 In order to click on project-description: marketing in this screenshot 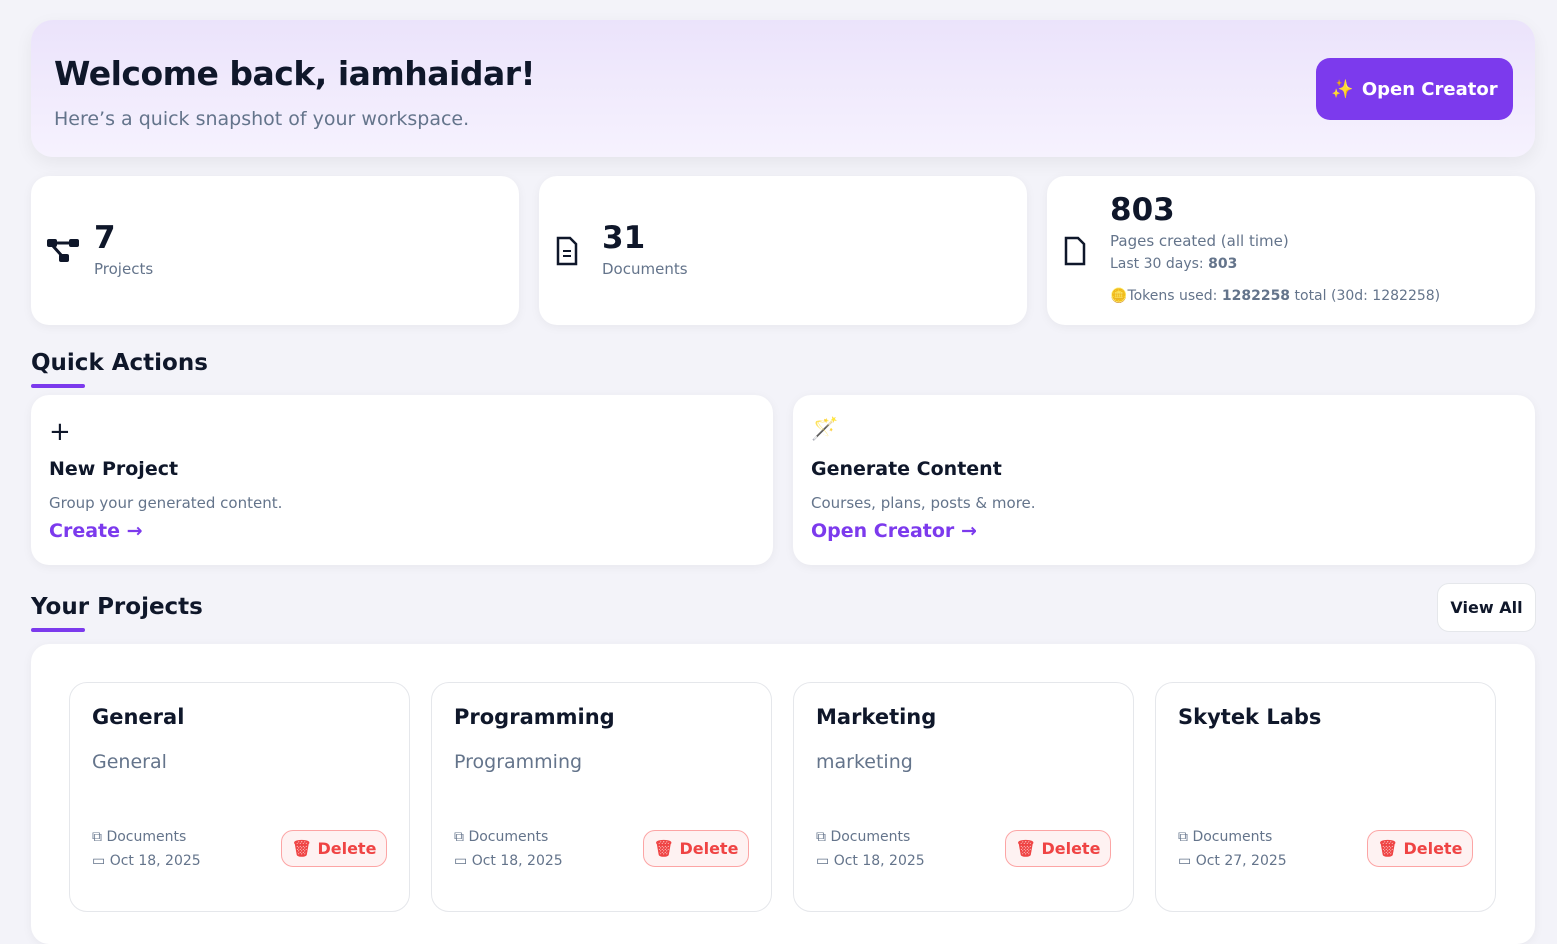, I will do `click(864, 762)`.